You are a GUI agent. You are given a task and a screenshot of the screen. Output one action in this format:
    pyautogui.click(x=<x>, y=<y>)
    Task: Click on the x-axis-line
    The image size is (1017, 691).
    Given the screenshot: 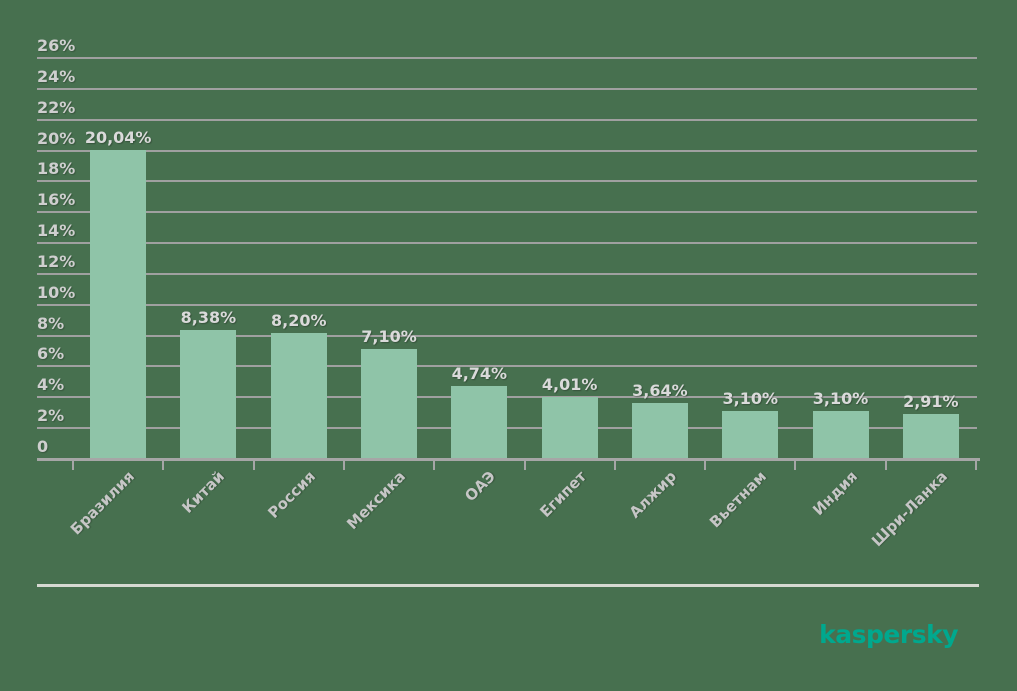 What is the action you would take?
    pyautogui.click(x=508, y=459)
    